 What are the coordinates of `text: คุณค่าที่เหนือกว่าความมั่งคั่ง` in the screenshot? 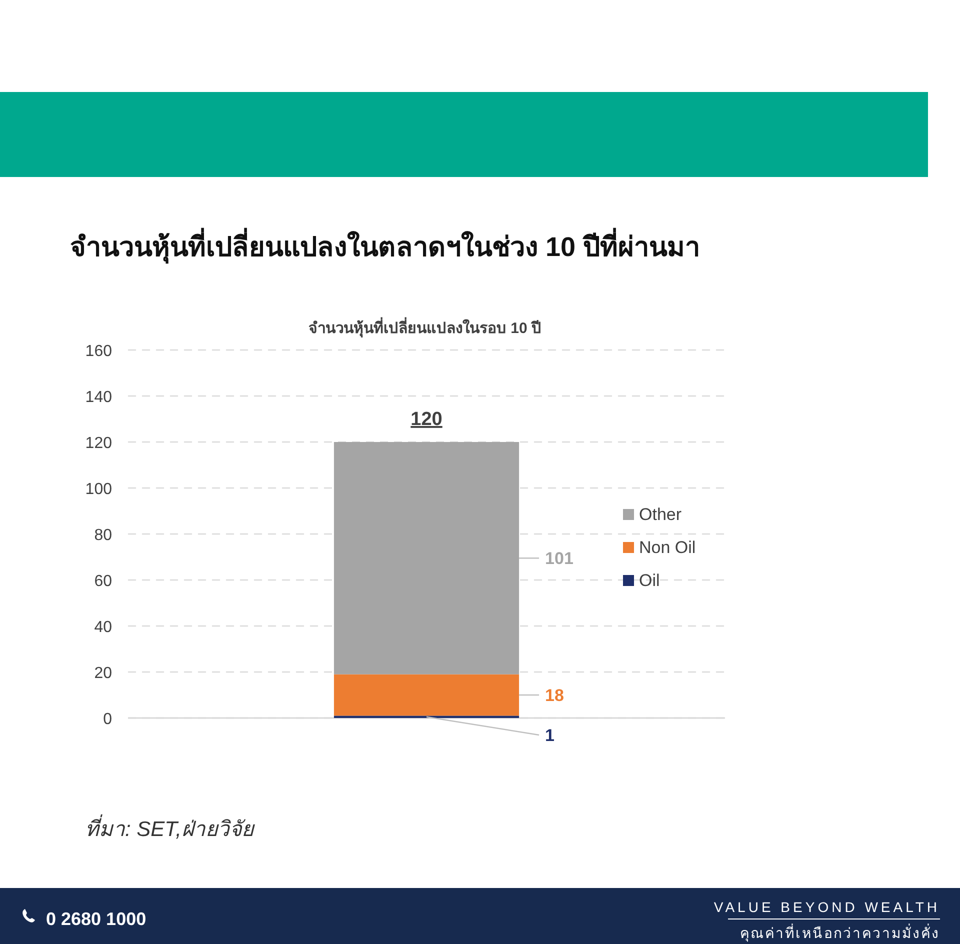 It's located at (840, 933).